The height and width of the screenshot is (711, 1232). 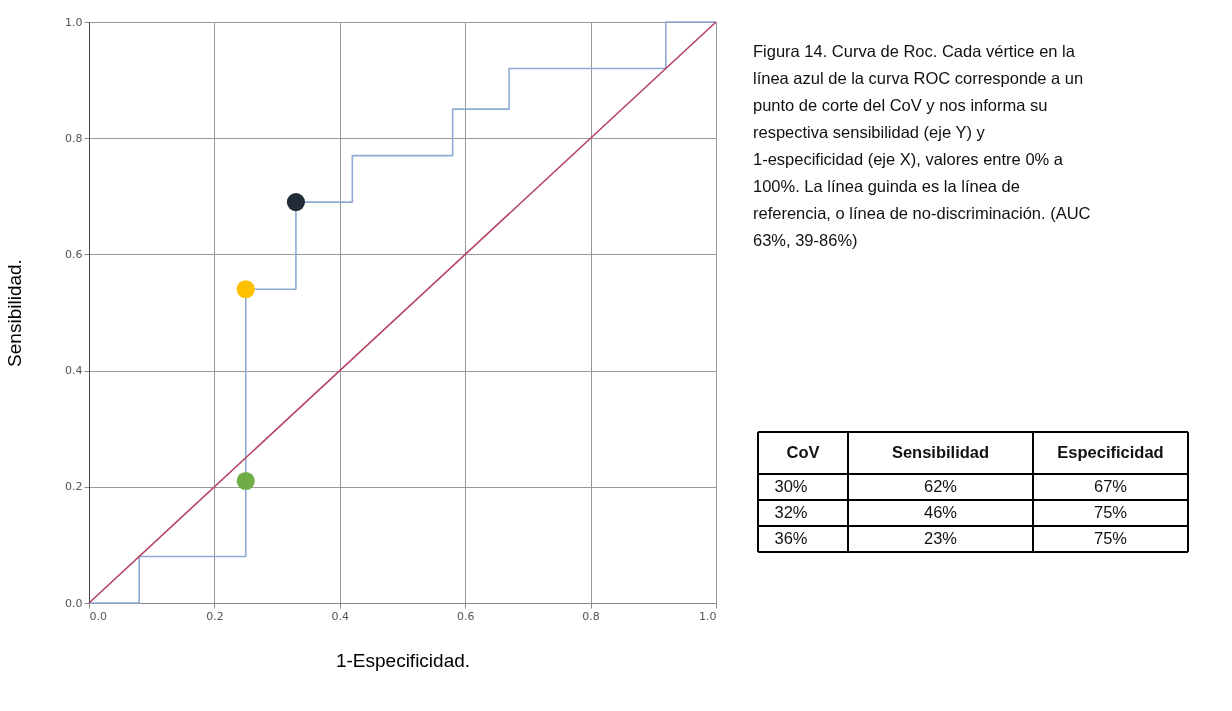 I want to click on x-tick-label: 0.2, so click(x=215, y=616).